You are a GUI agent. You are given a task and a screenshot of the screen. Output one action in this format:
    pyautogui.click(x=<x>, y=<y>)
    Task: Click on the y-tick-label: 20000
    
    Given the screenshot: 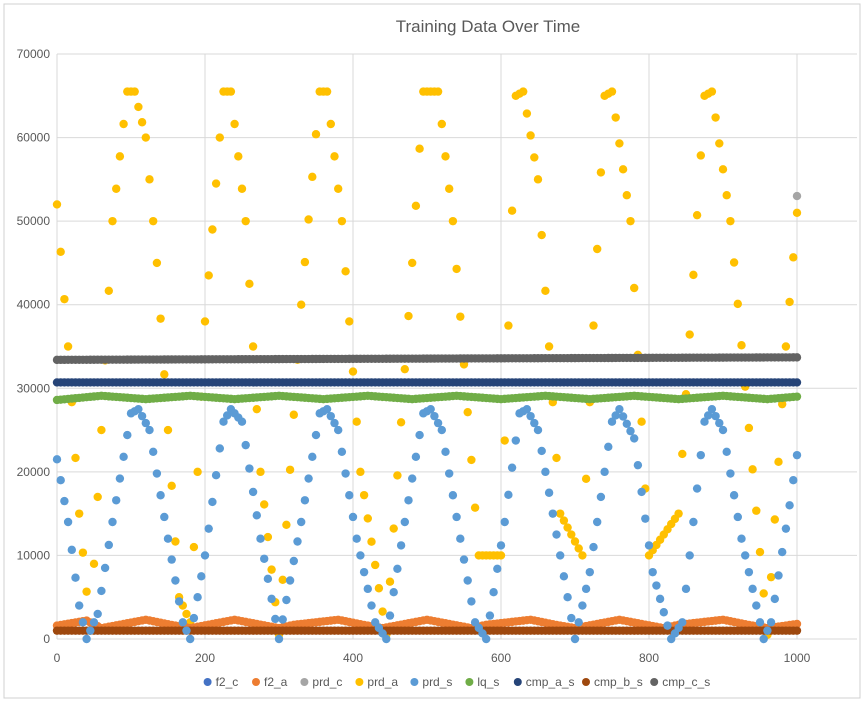 What is the action you would take?
    pyautogui.click(x=34, y=472)
    